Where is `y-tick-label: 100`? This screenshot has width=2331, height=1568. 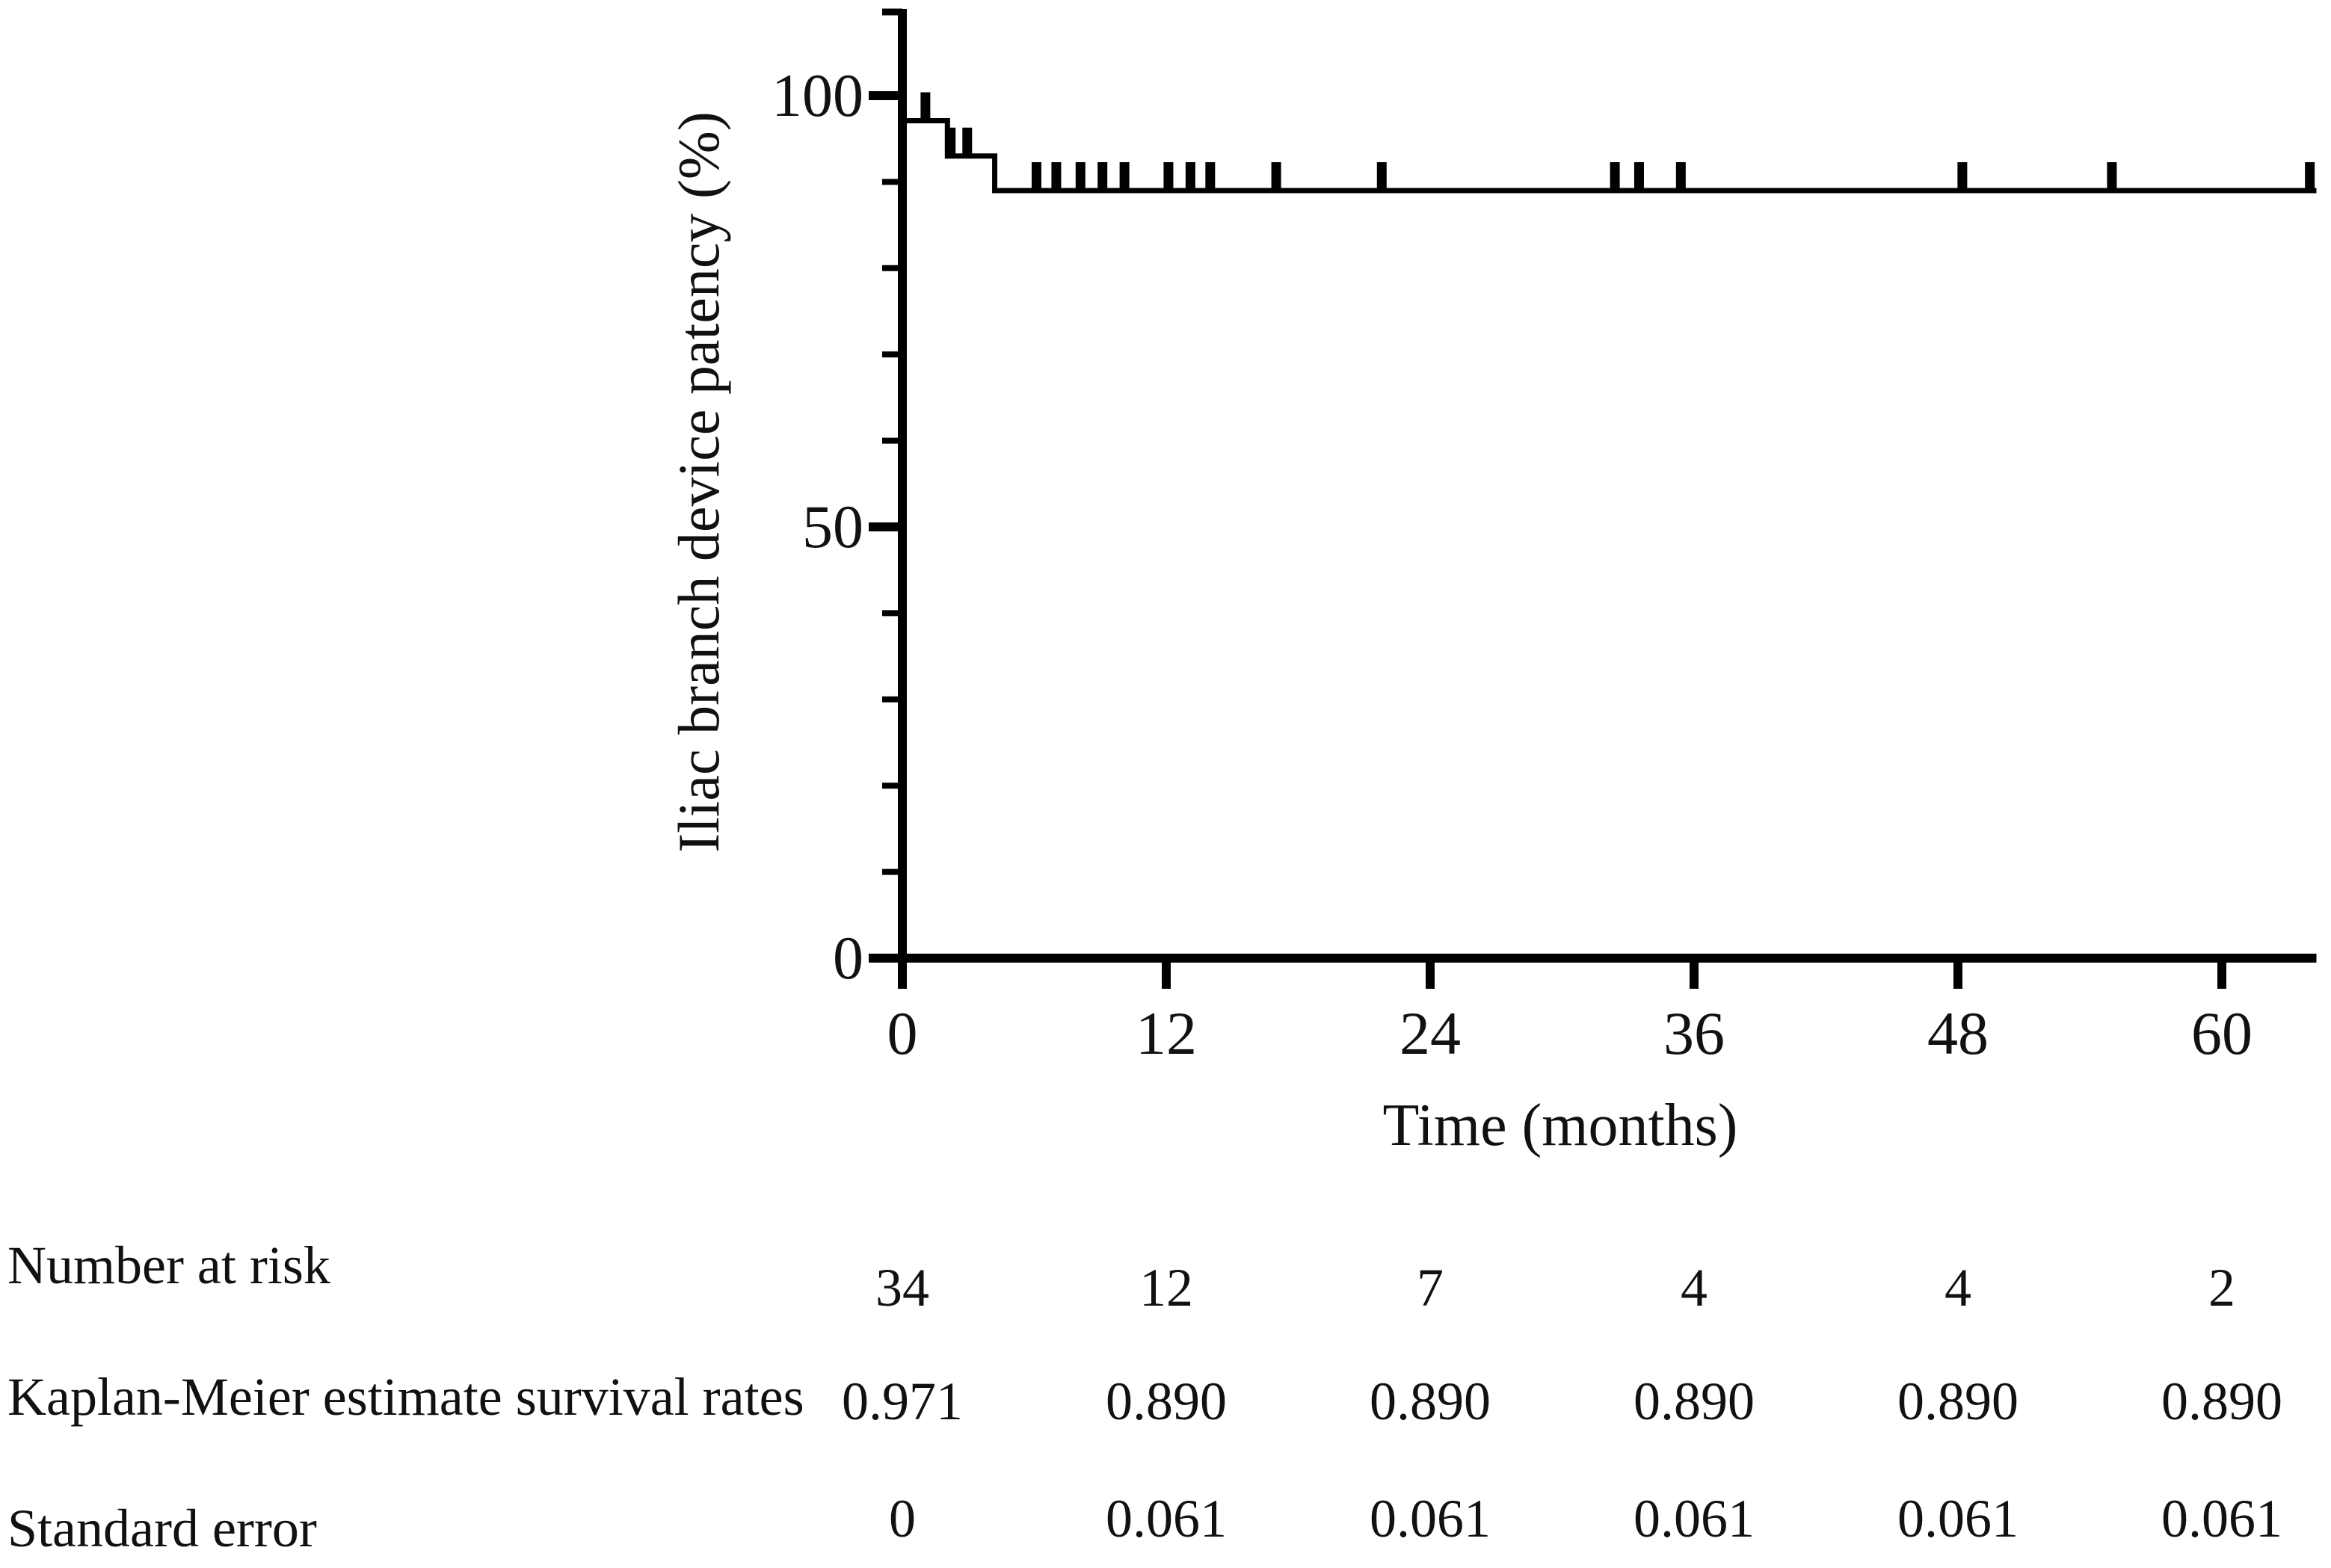
y-tick-label: 100 is located at coordinates (817, 95).